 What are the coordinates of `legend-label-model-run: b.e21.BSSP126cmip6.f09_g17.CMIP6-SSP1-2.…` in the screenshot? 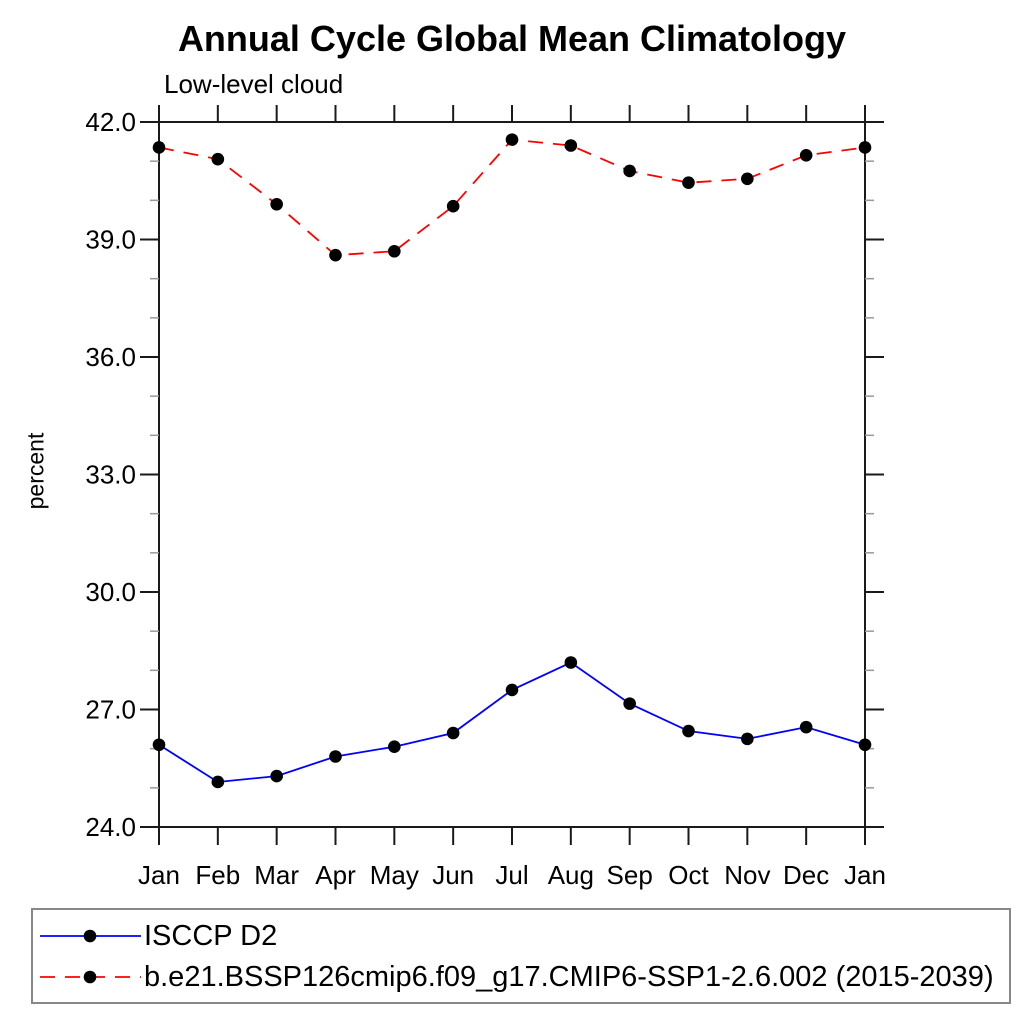 It's located at (569, 977).